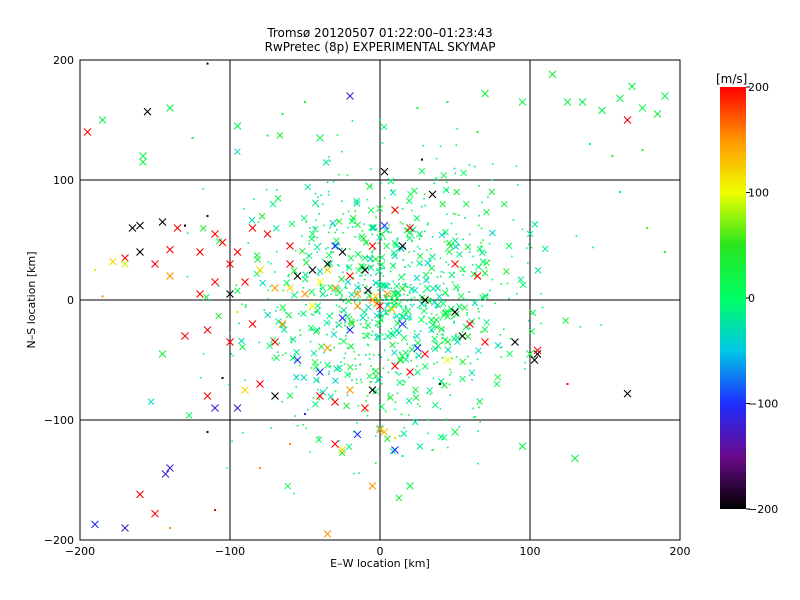  I want to click on x-tick-label: 0, so click(380, 551).